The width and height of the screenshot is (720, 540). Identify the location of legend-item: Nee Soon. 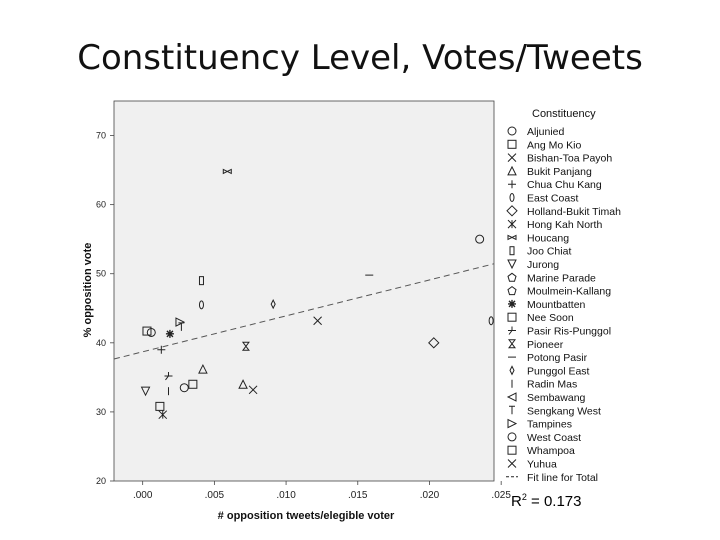
(540, 318).